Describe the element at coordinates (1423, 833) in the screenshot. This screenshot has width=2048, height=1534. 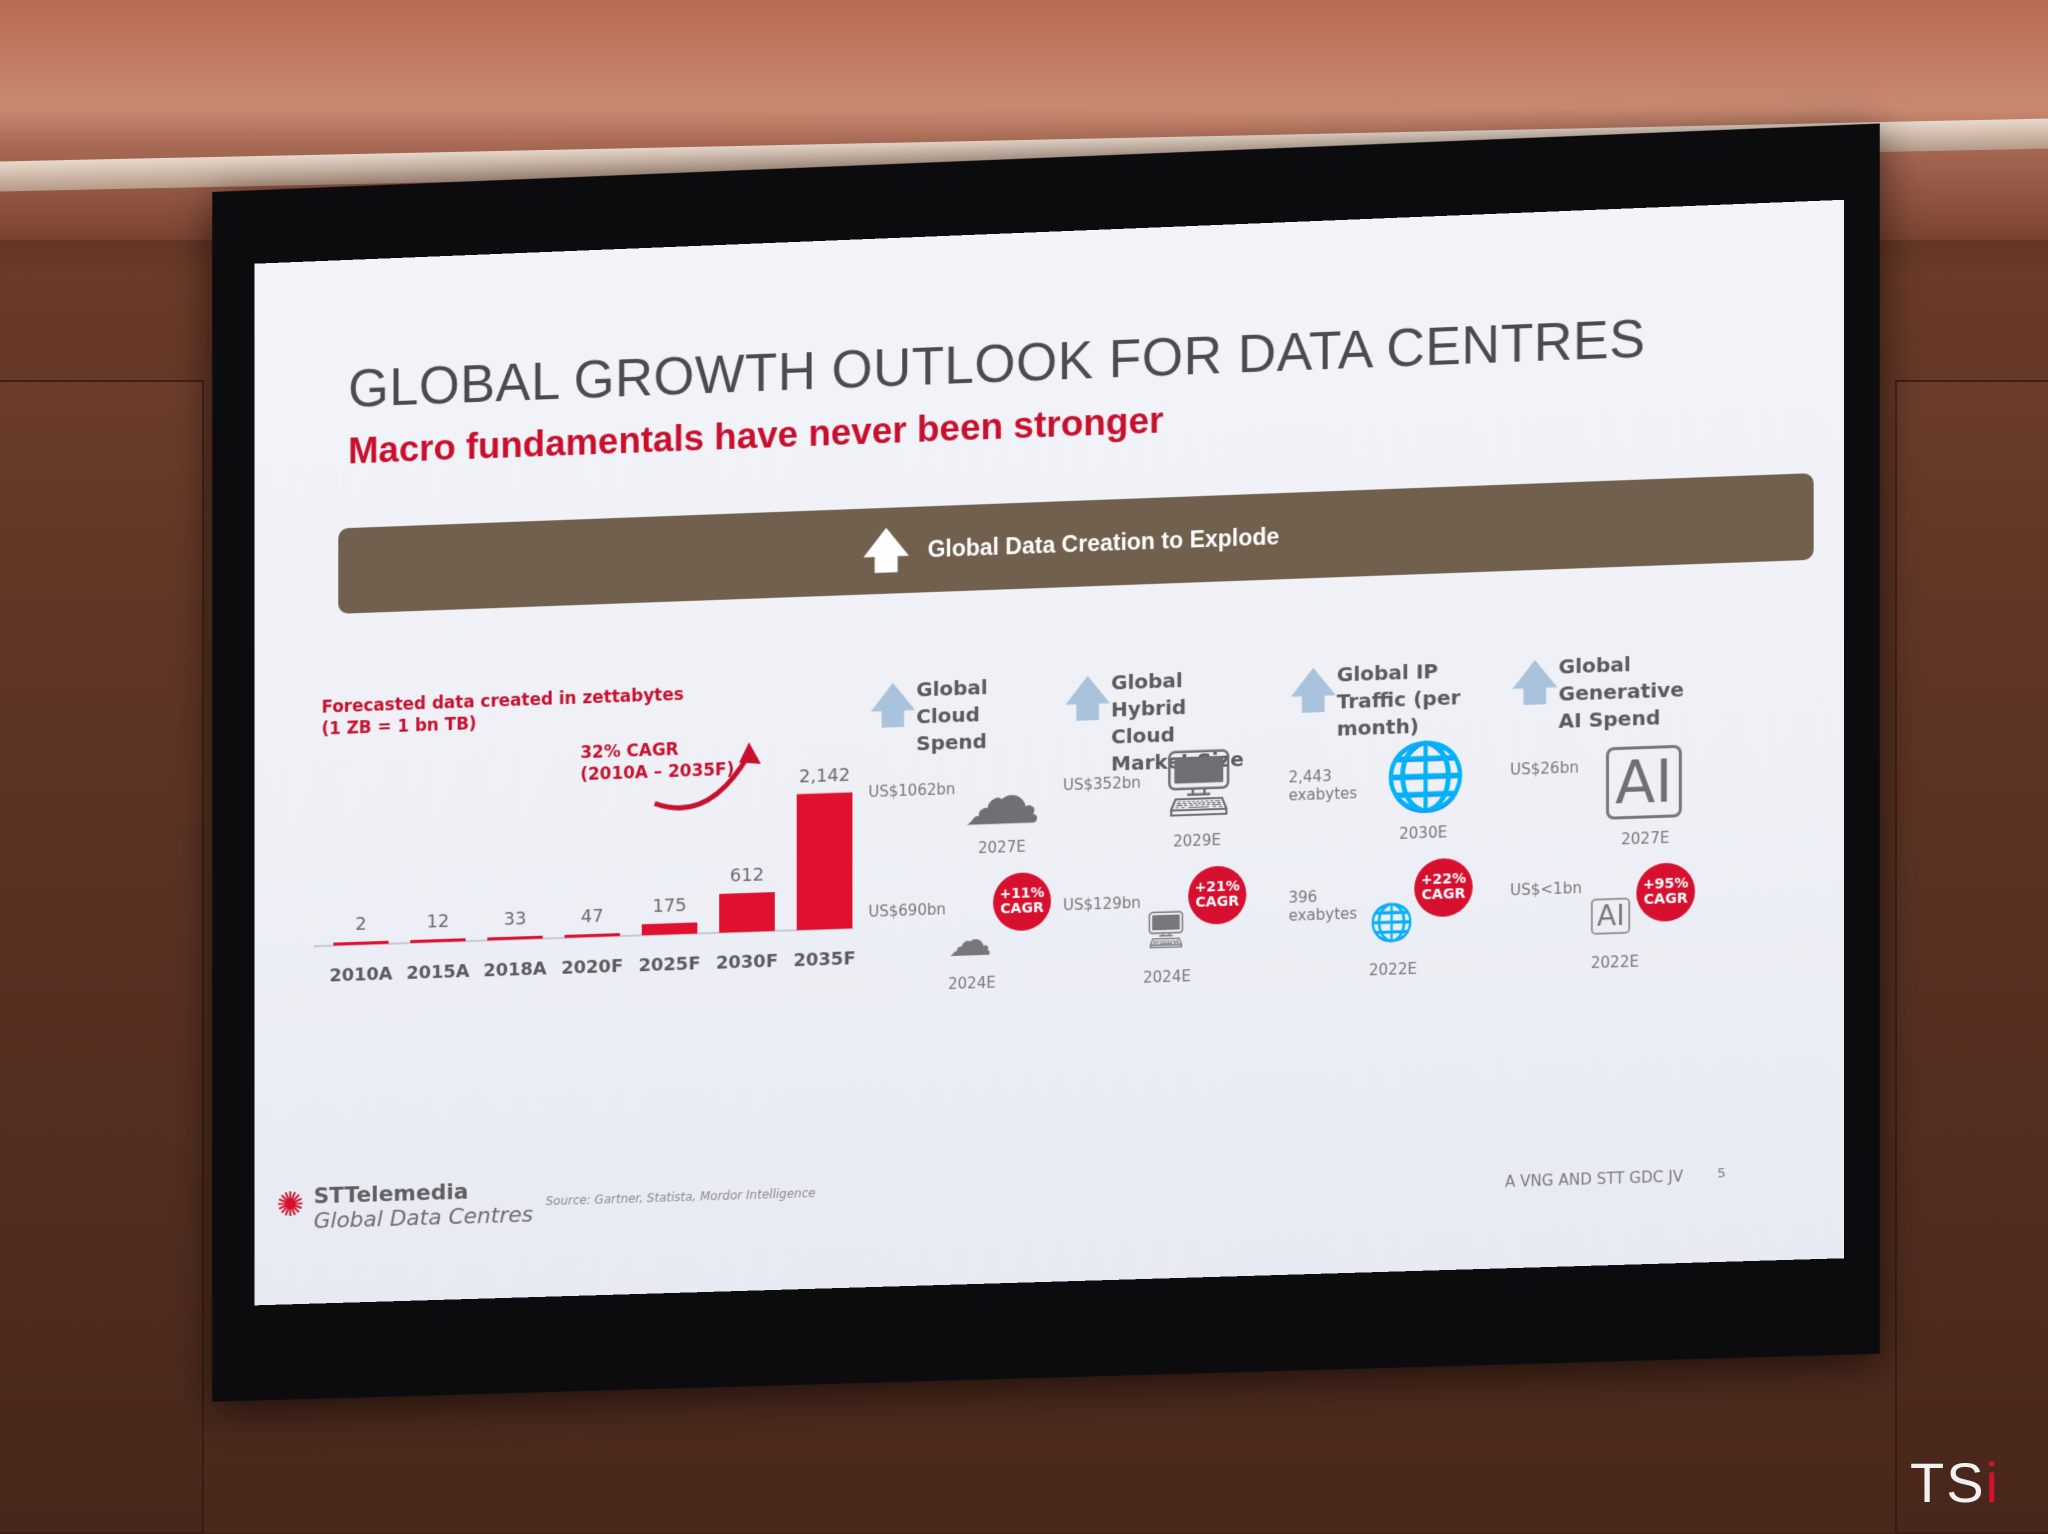
I see `metric-top-year: 2030E` at that location.